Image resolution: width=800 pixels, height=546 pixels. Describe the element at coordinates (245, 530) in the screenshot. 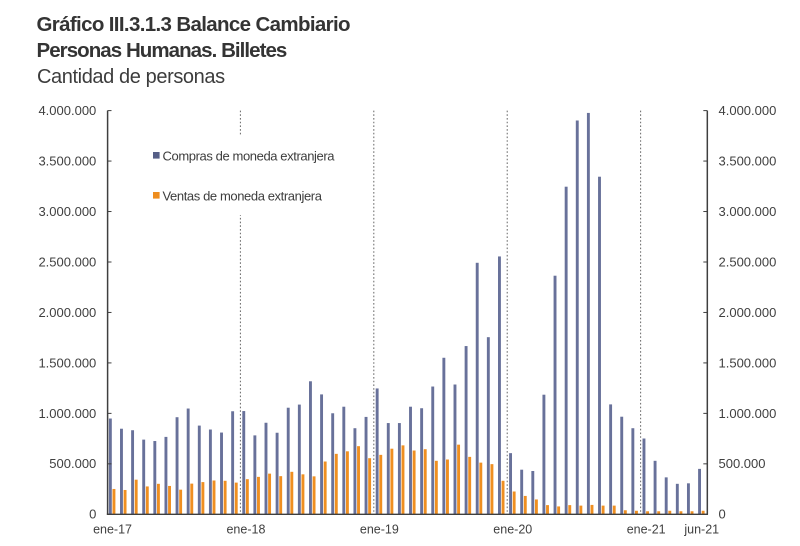

I see `svg-text: ene-18` at that location.